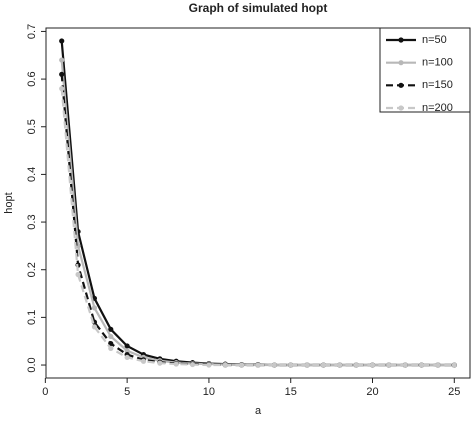  What do you see at coordinates (32, 364) in the screenshot?
I see `y-tick-label: 0.0` at bounding box center [32, 364].